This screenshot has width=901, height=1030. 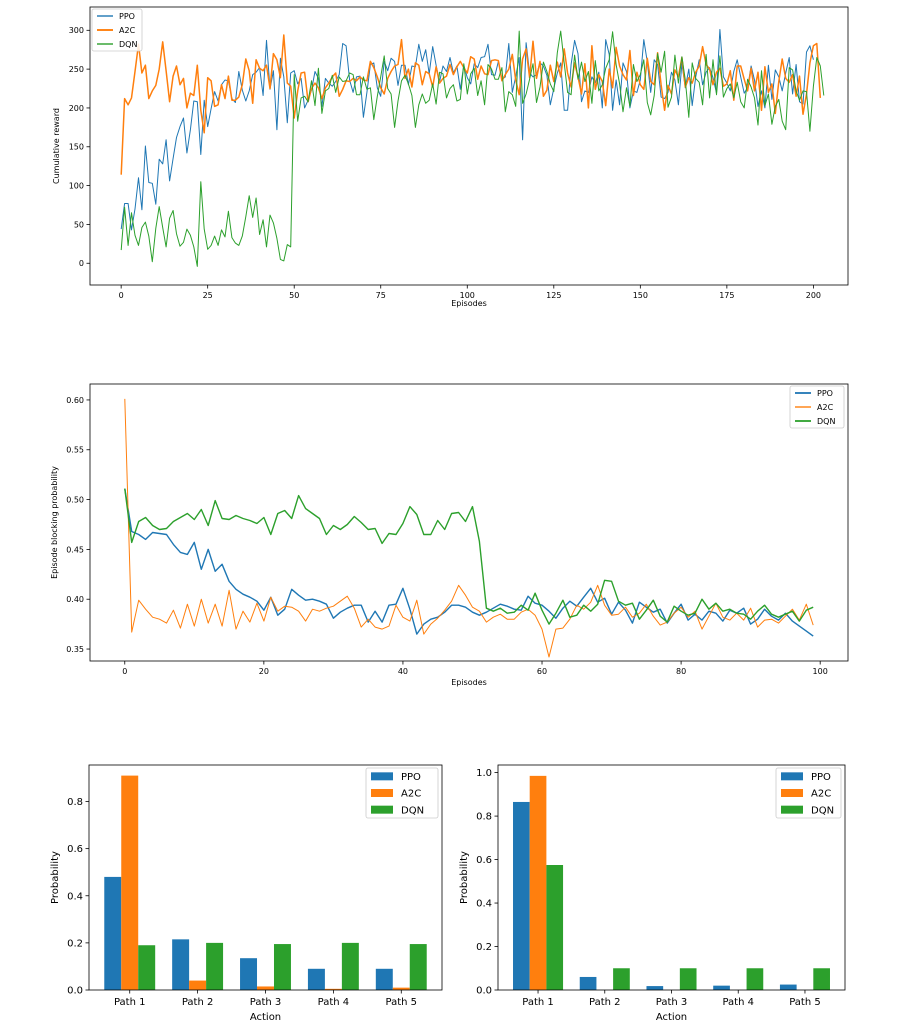 What do you see at coordinates (726, 295) in the screenshot?
I see `x-tick-label: 175` at bounding box center [726, 295].